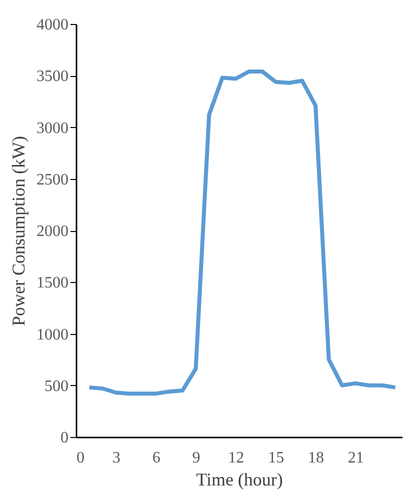  Describe the element at coordinates (276, 458) in the screenshot. I see `x-tick-label: 15` at that location.